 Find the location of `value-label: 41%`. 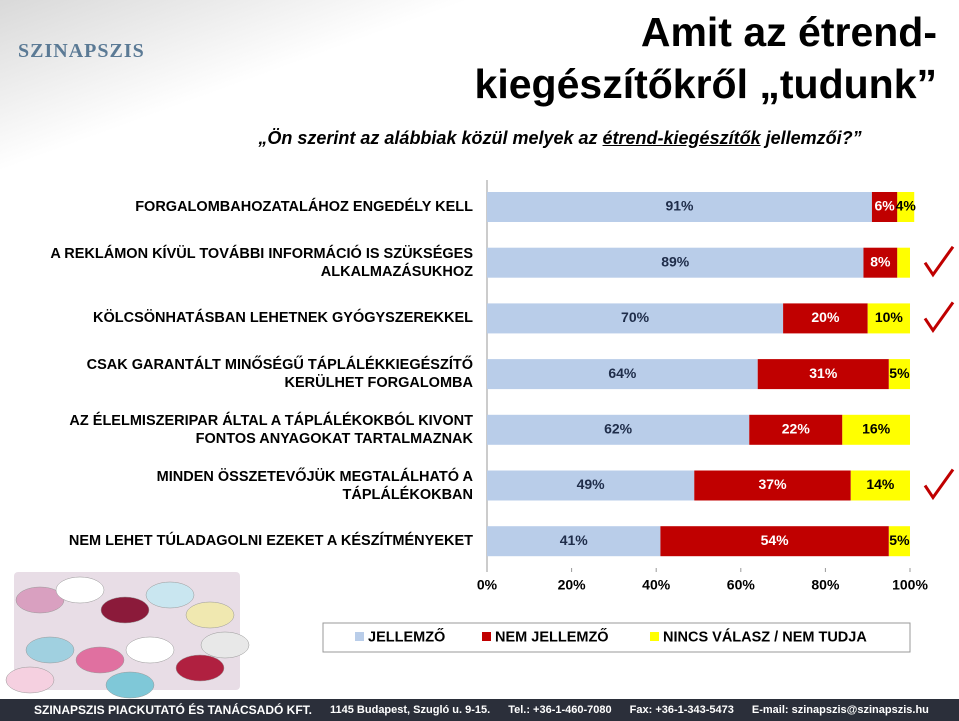

value-label: 41% is located at coordinates (574, 540).